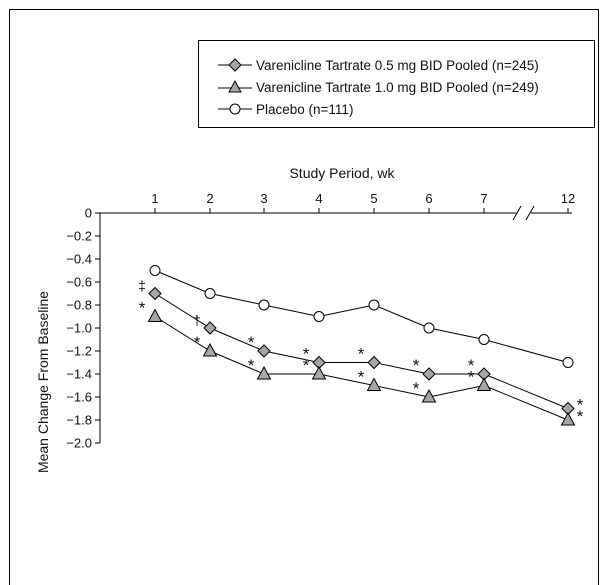 This screenshot has height=585, width=610. I want to click on y-tick-label: −1.2, so click(79, 351).